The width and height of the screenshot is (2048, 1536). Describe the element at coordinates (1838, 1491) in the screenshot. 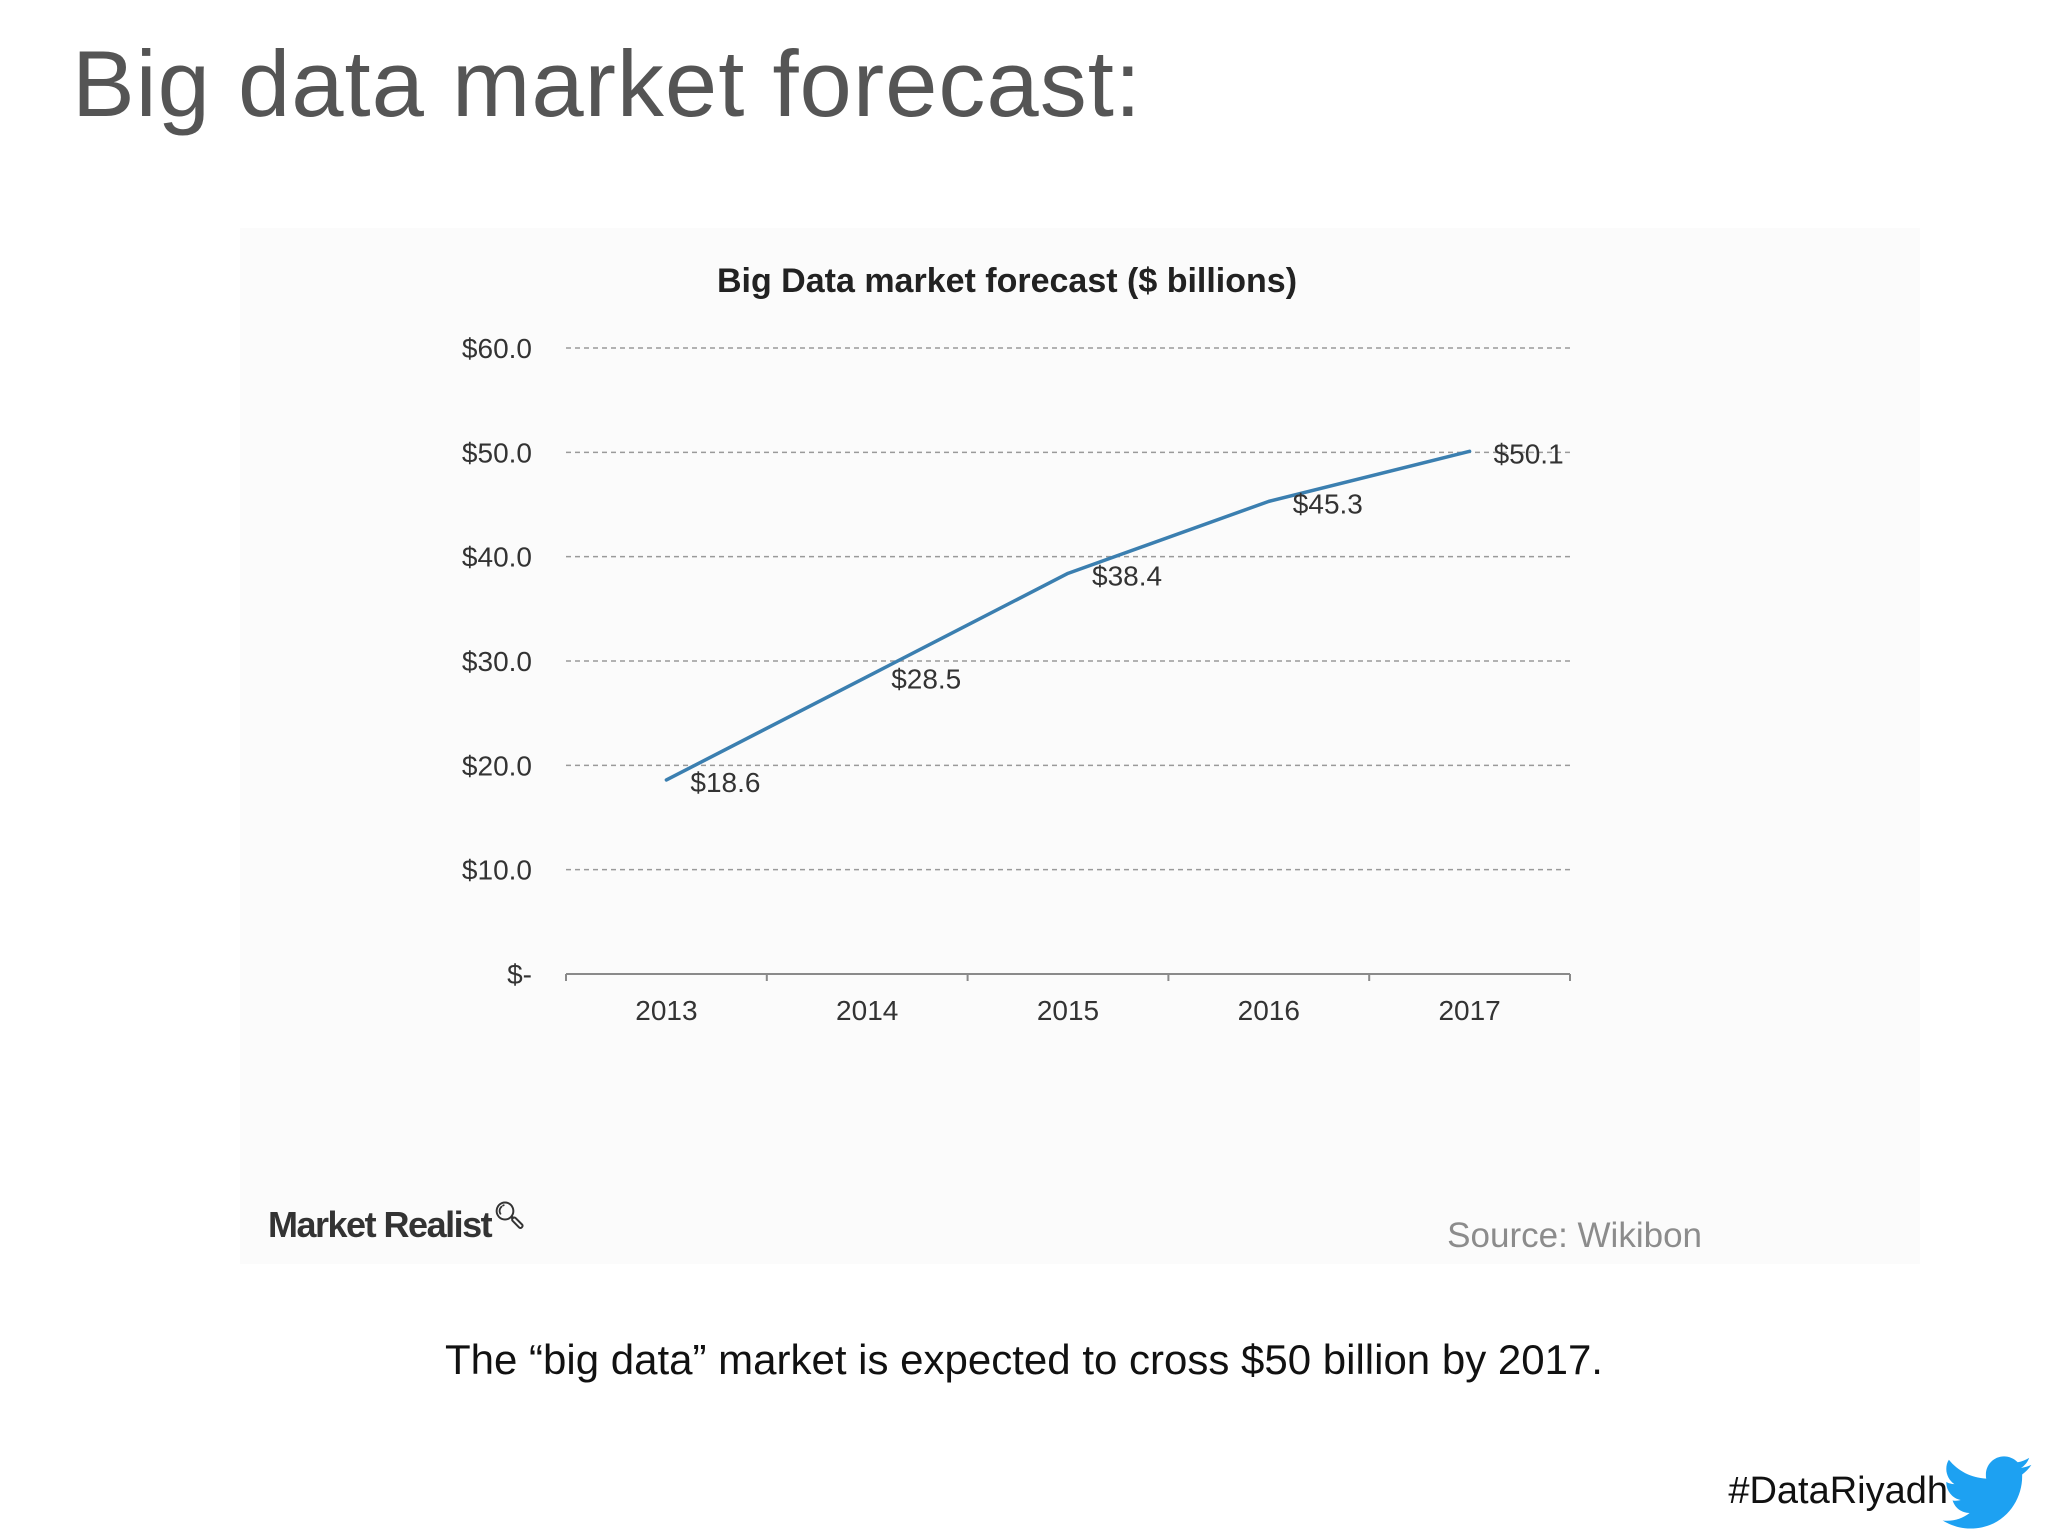

I see `hashtag-label: #DataRiyadh` at that location.